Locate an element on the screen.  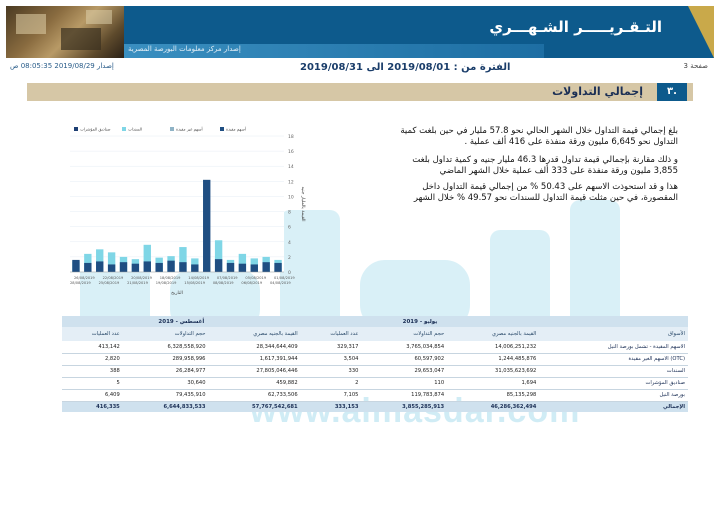
cell: 3,504 is located at coordinates (331, 359).